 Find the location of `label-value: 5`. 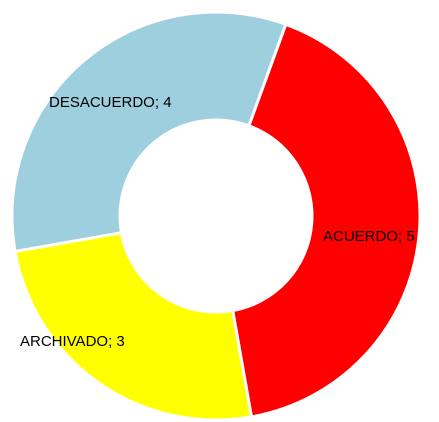

label-value: 5 is located at coordinates (410, 236).